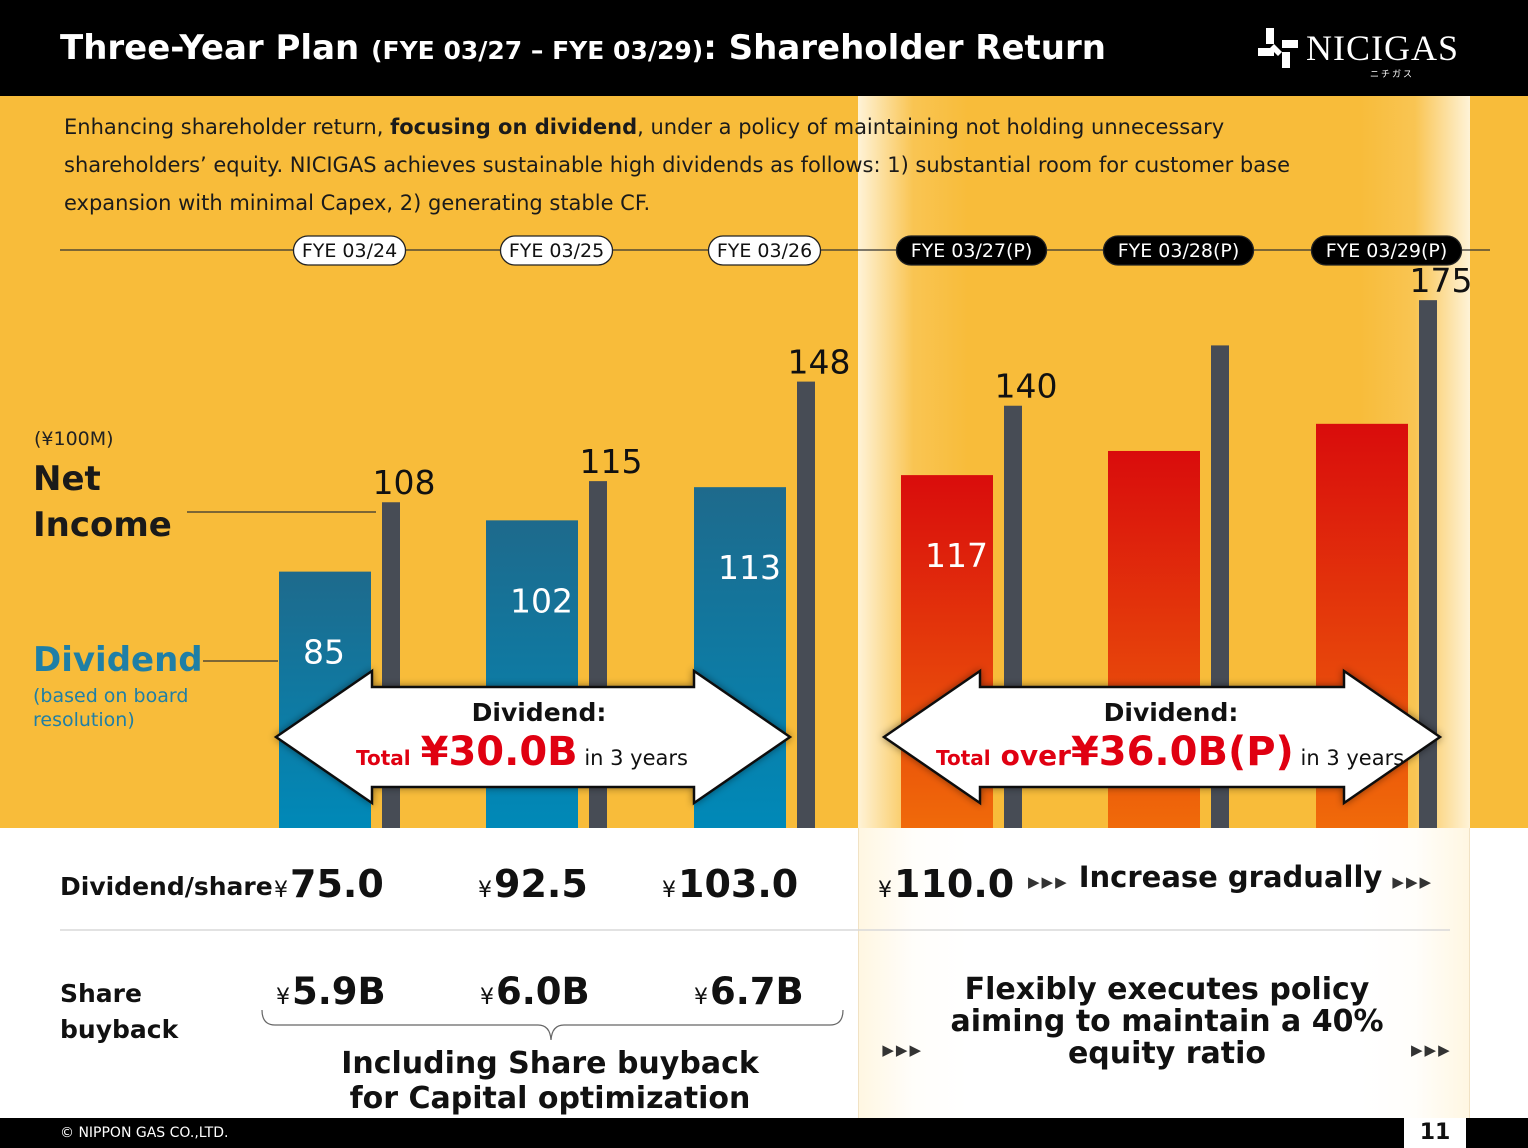 The height and width of the screenshot is (1148, 1528). What do you see at coordinates (749, 991) in the screenshot?
I see `buyback-value-fy26: ¥6.7B` at bounding box center [749, 991].